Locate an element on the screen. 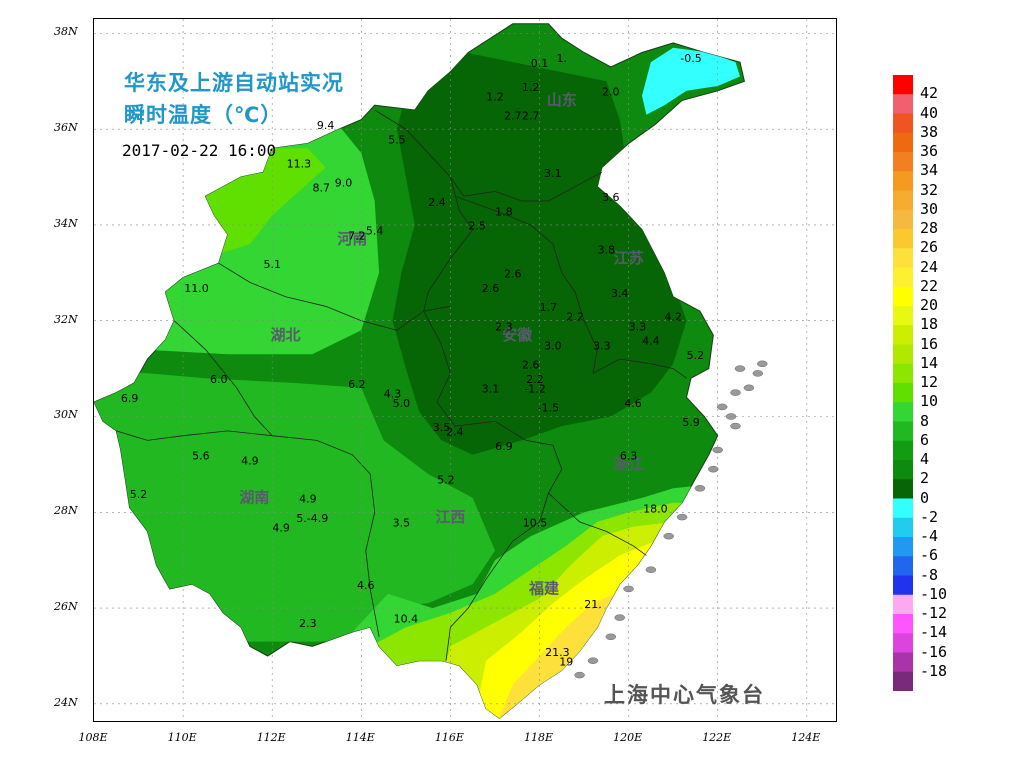  color-legend-label: 12 is located at coordinates (929, 382).